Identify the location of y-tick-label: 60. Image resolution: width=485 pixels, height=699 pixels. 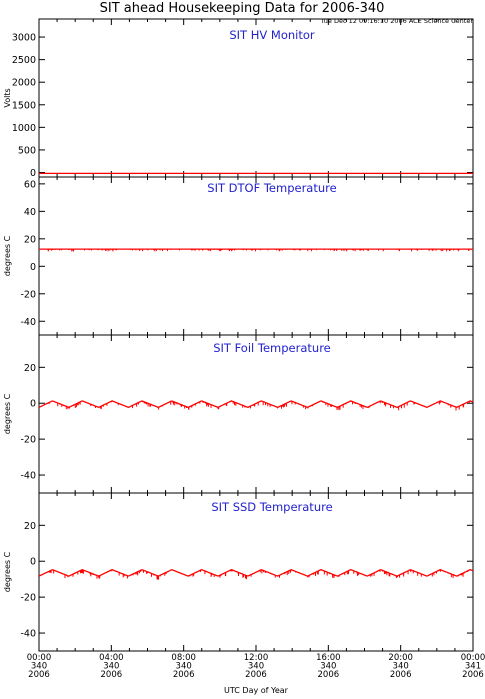
(30, 184).